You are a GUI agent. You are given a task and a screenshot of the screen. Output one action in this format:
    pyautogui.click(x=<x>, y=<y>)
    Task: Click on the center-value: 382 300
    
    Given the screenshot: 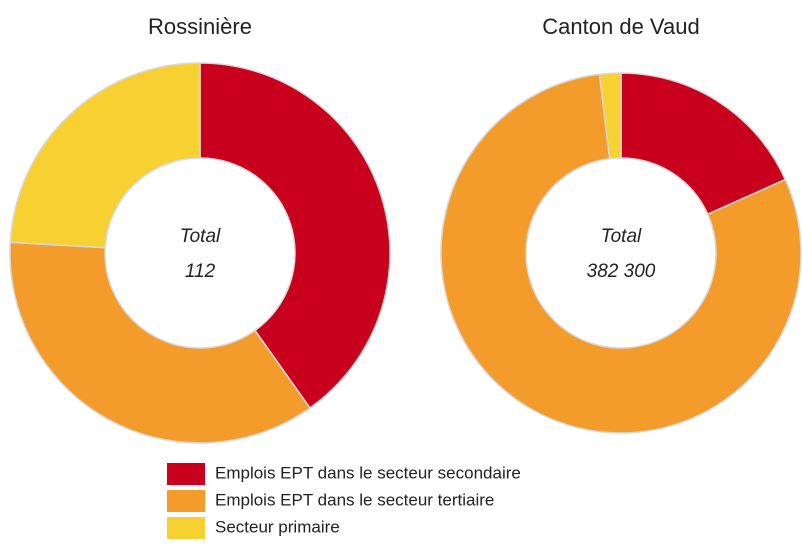 What is the action you would take?
    pyautogui.click(x=621, y=271)
    